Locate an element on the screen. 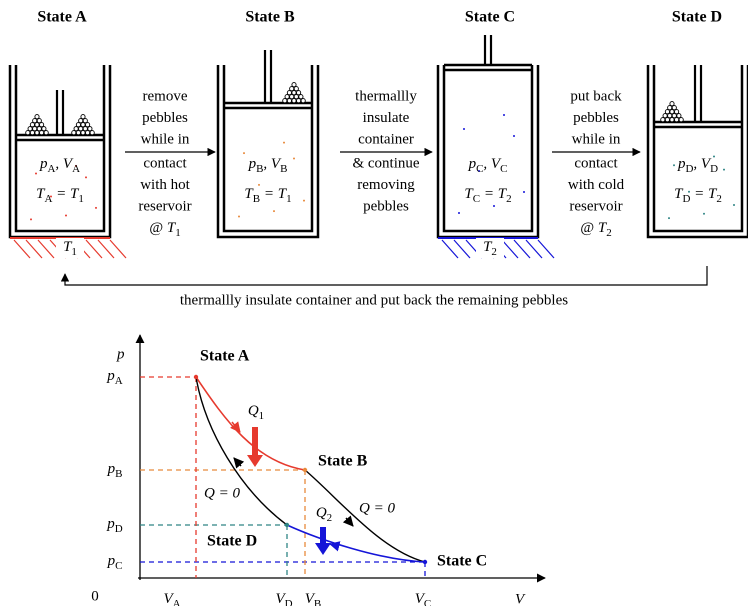 The height and width of the screenshot is (606, 748). axis-label: p is located at coordinates (120, 354).